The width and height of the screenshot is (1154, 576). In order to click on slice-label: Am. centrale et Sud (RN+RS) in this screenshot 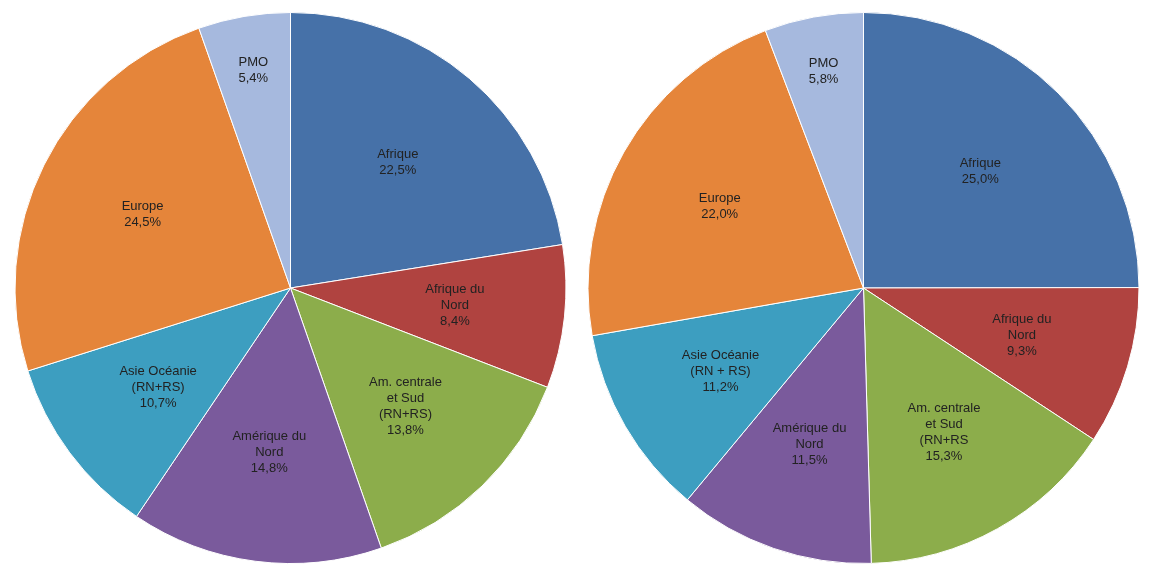, I will do `click(405, 398)`.